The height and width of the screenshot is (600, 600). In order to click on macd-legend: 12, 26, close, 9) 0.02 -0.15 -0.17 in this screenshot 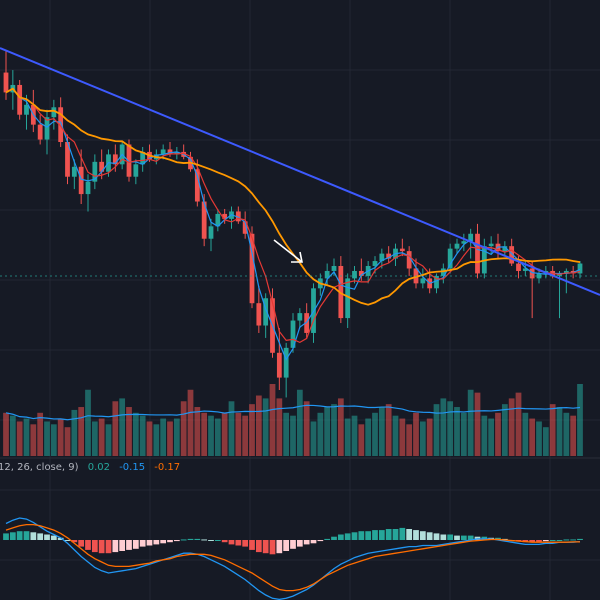, I will do `click(90, 467)`.